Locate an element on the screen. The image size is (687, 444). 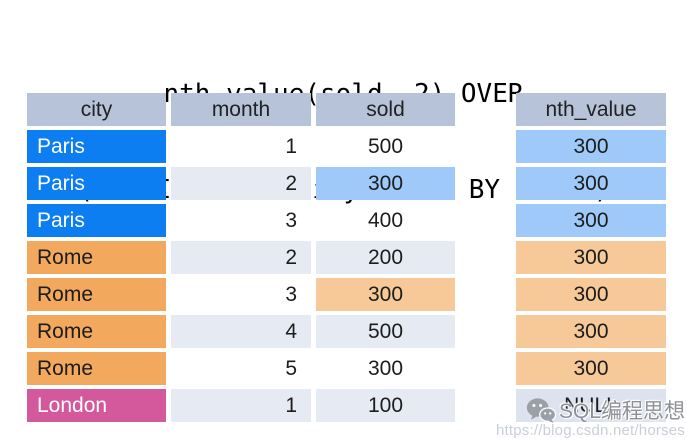
city-cell: London is located at coordinates (96, 405).